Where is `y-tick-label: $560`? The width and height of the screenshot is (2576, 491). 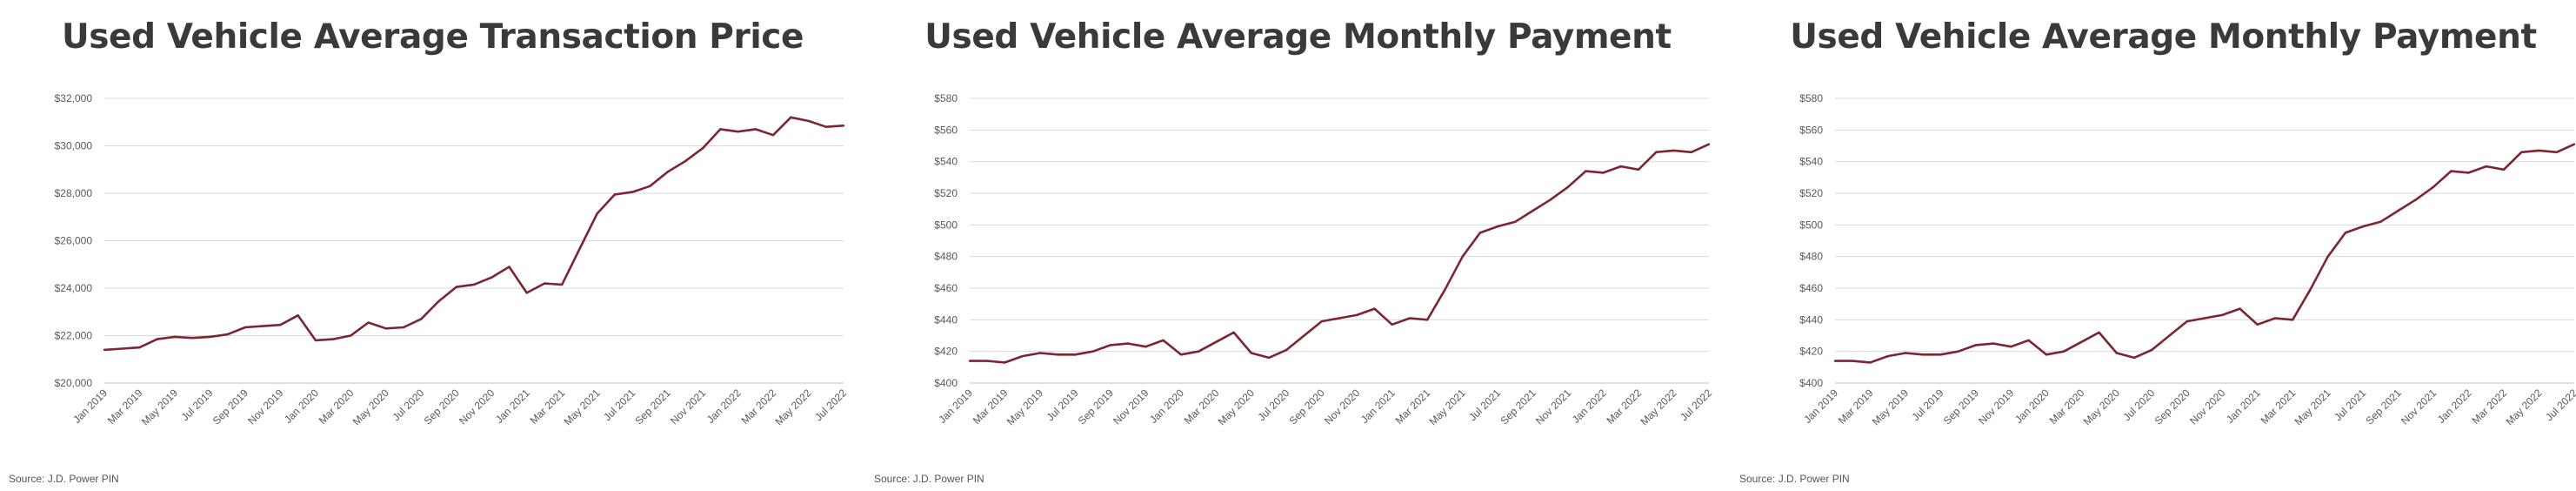
y-tick-label: $560 is located at coordinates (1811, 130).